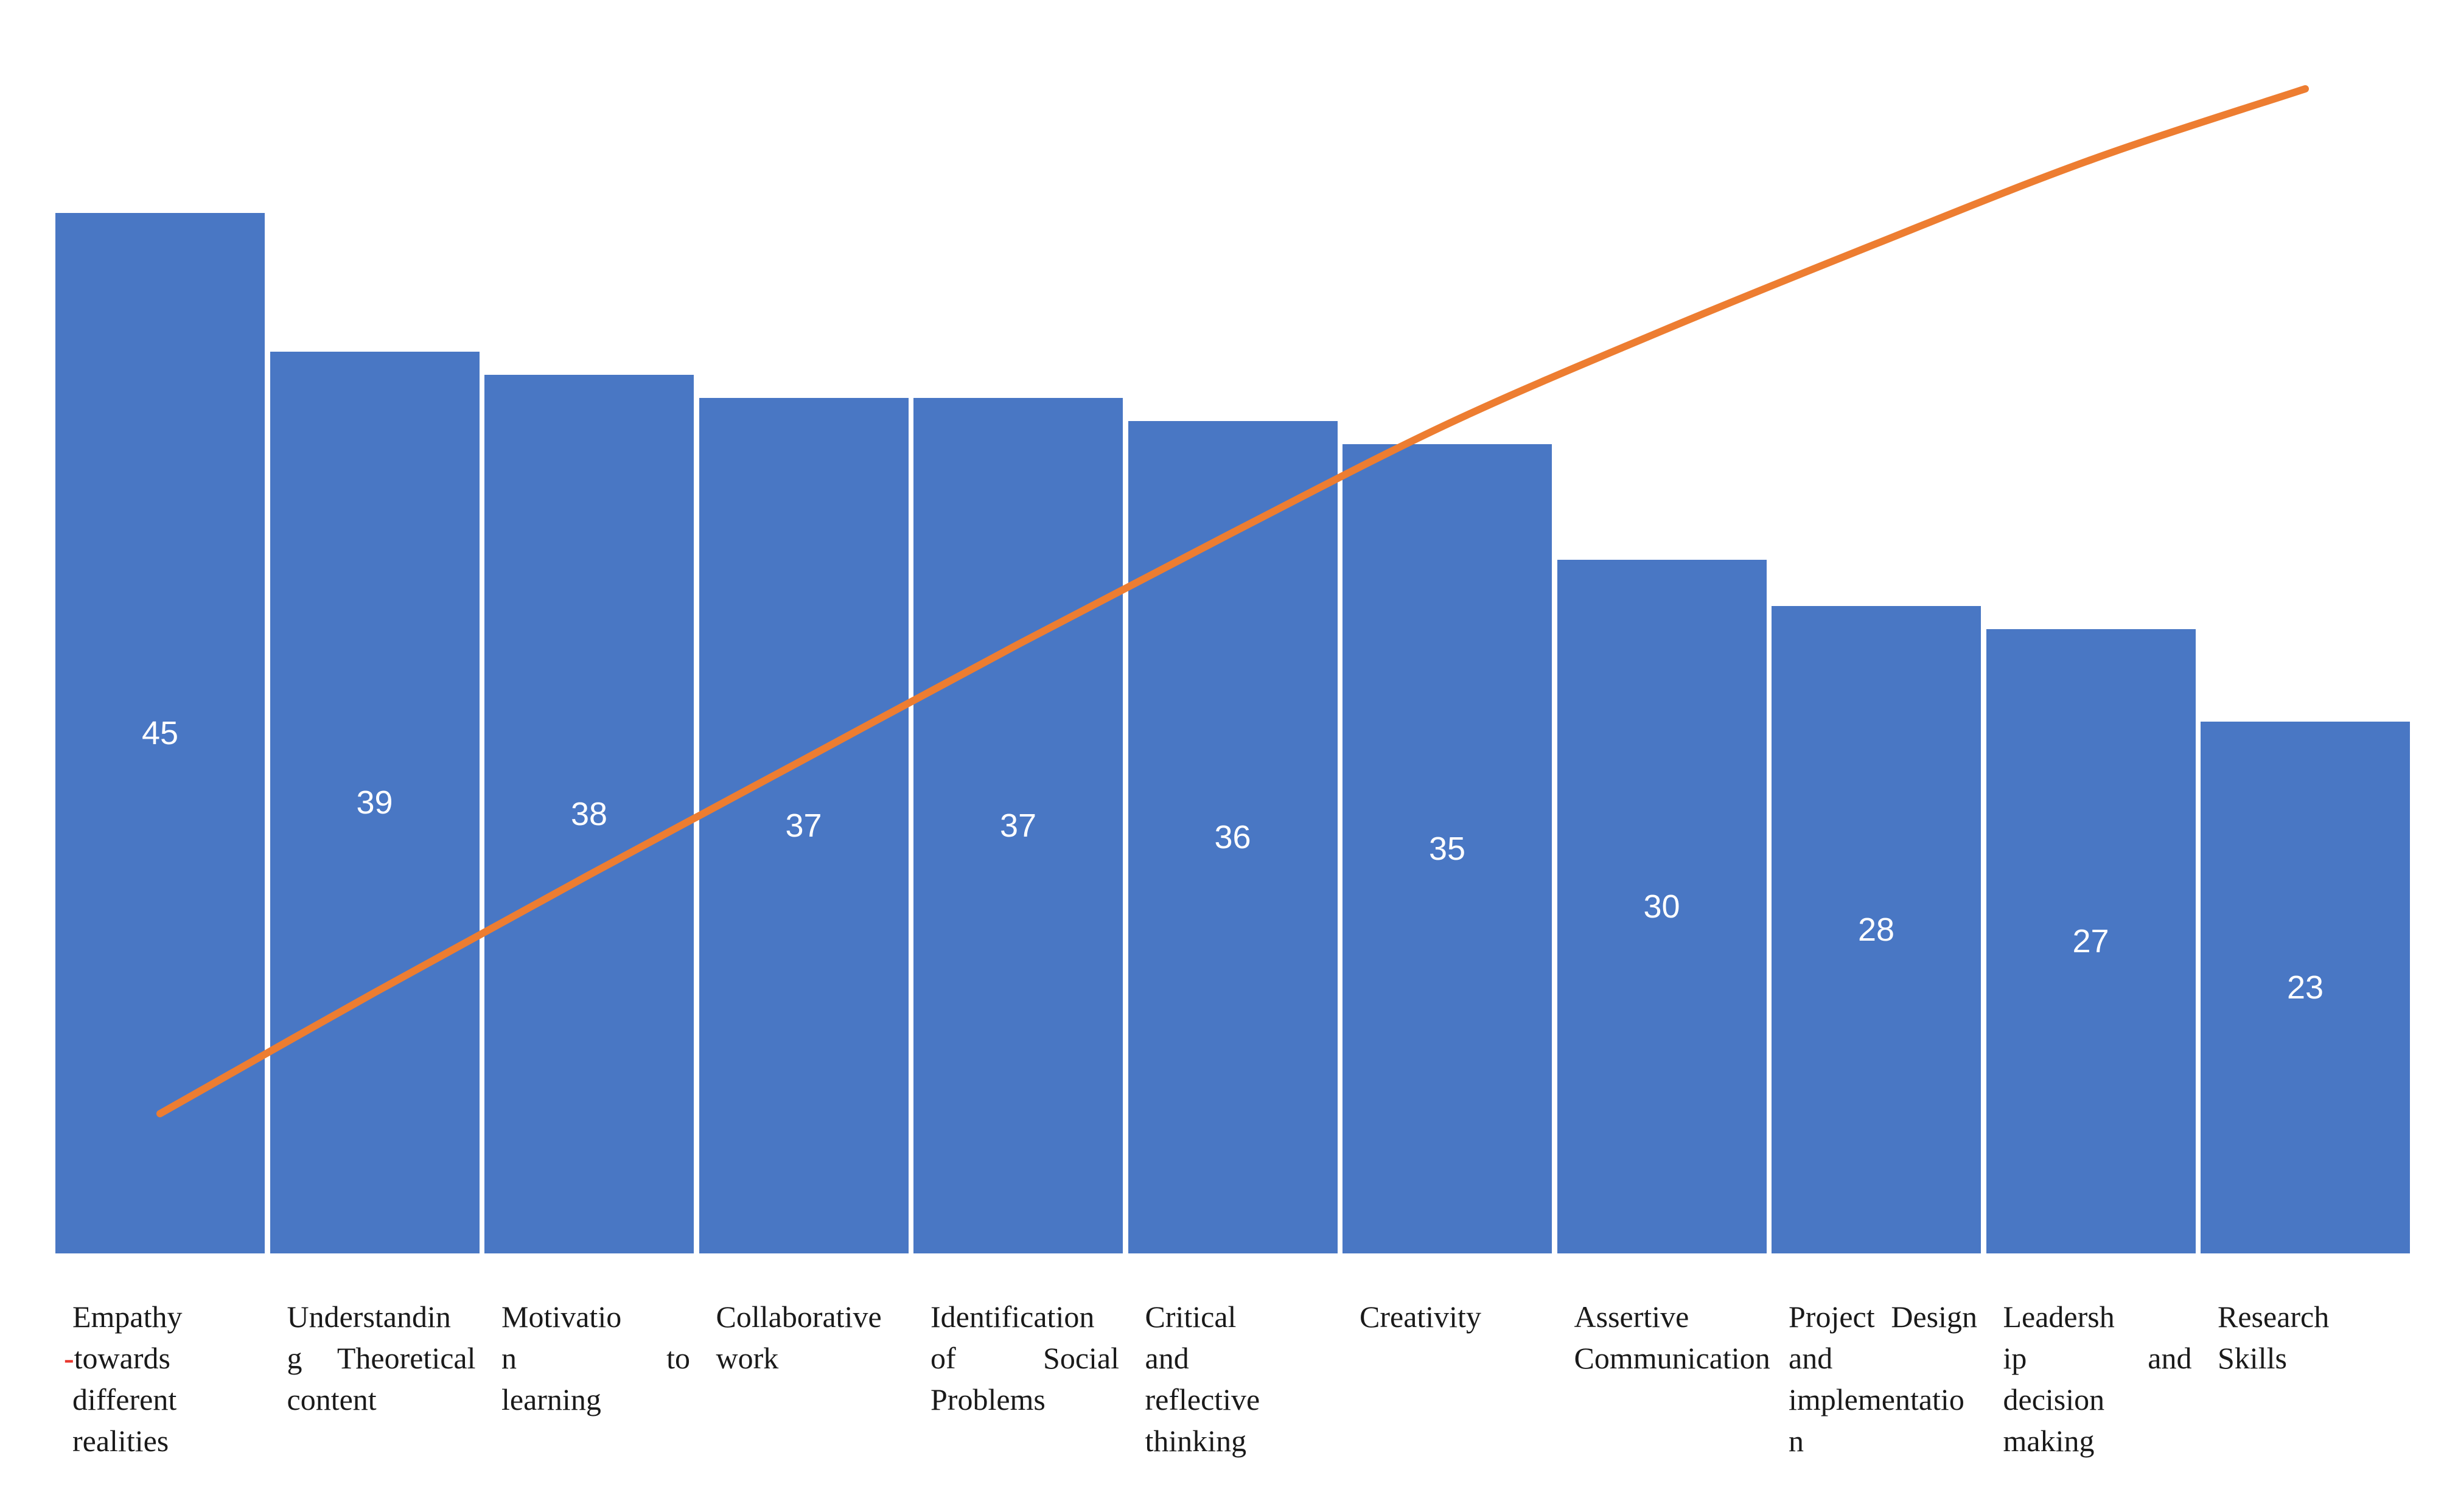 Image resolution: width=2444 pixels, height=1512 pixels. I want to click on category-label-line: Leadersh, so click(2059, 1317).